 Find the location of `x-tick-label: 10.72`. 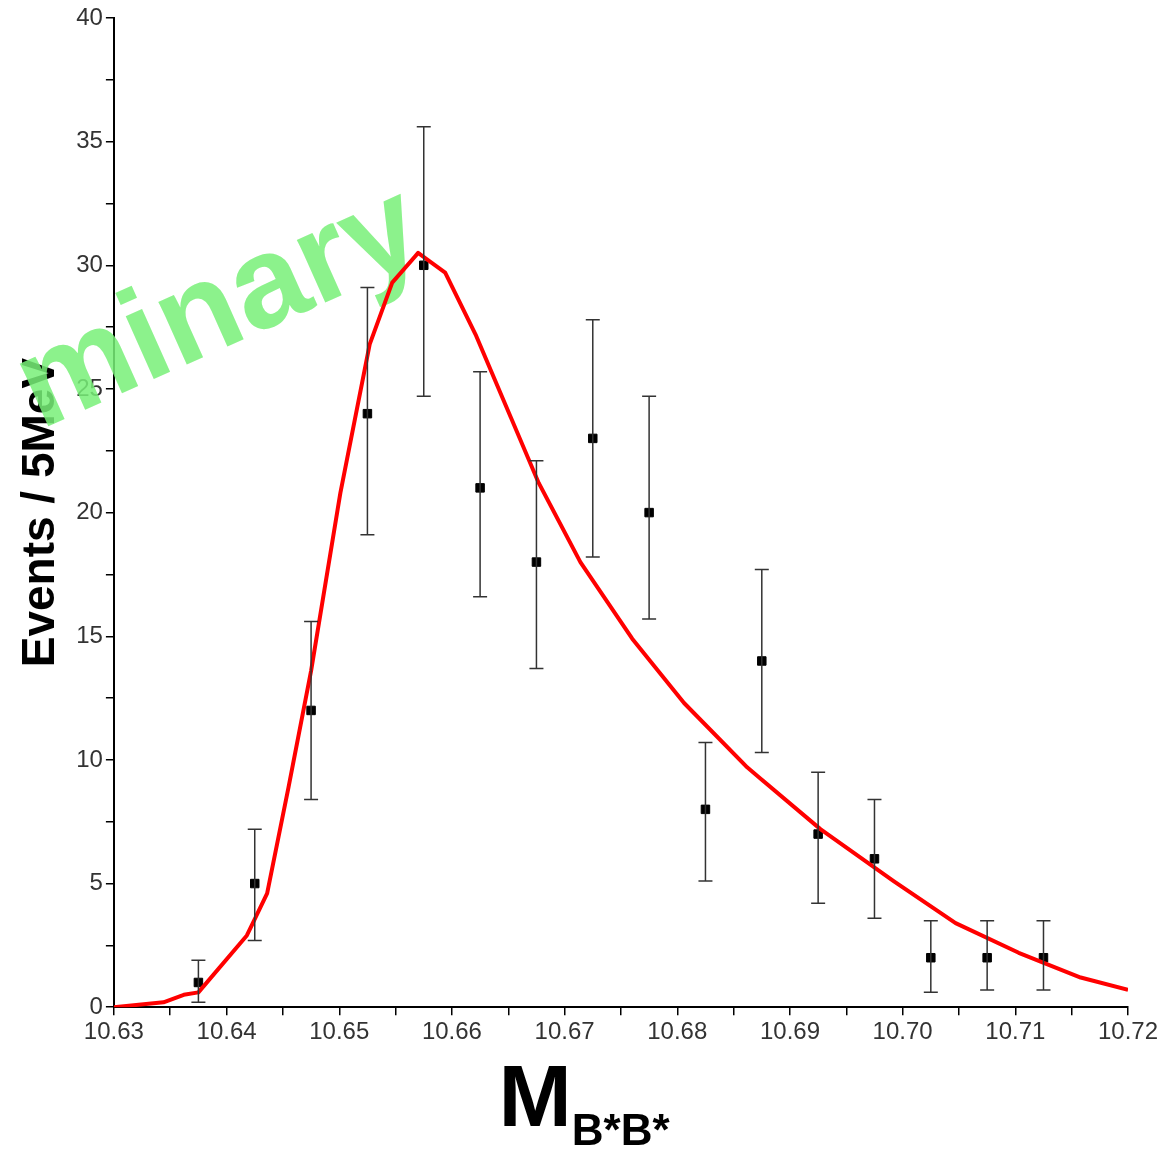

x-tick-label: 10.72 is located at coordinates (1128, 1031).